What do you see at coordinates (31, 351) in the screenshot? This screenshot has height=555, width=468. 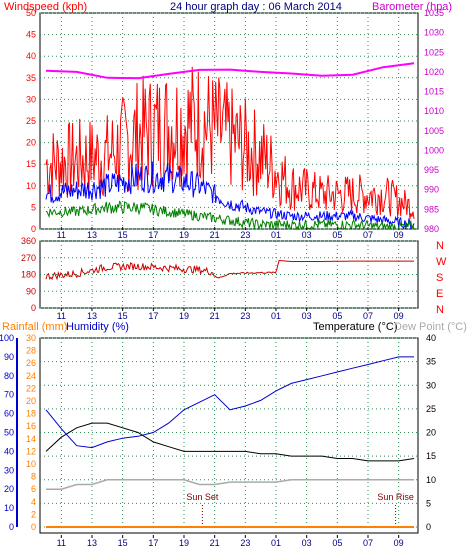 I see `rainfall-tick-label: 28` at bounding box center [31, 351].